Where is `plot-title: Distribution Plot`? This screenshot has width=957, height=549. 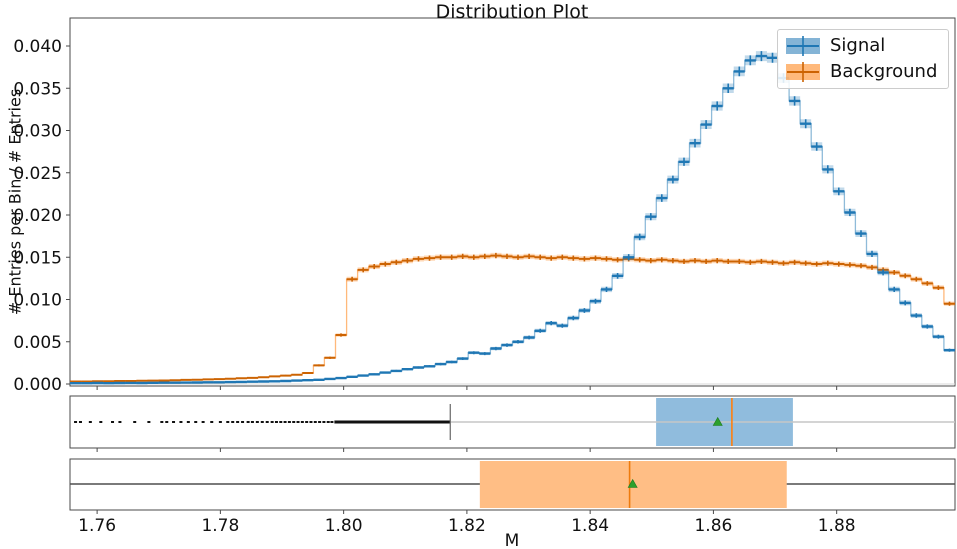
plot-title: Distribution Plot is located at coordinates (512, 12).